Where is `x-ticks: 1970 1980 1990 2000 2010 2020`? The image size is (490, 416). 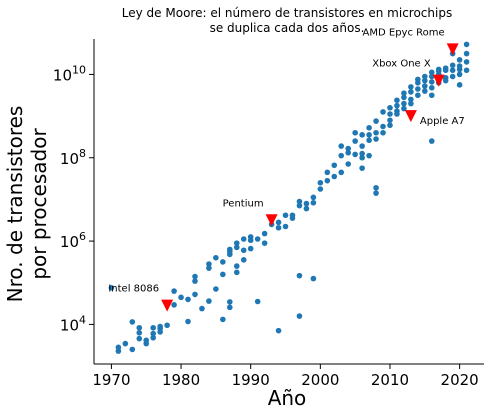
x-ticks: 1970 1980 1990 2000 2010 2020 is located at coordinates (285, 376).